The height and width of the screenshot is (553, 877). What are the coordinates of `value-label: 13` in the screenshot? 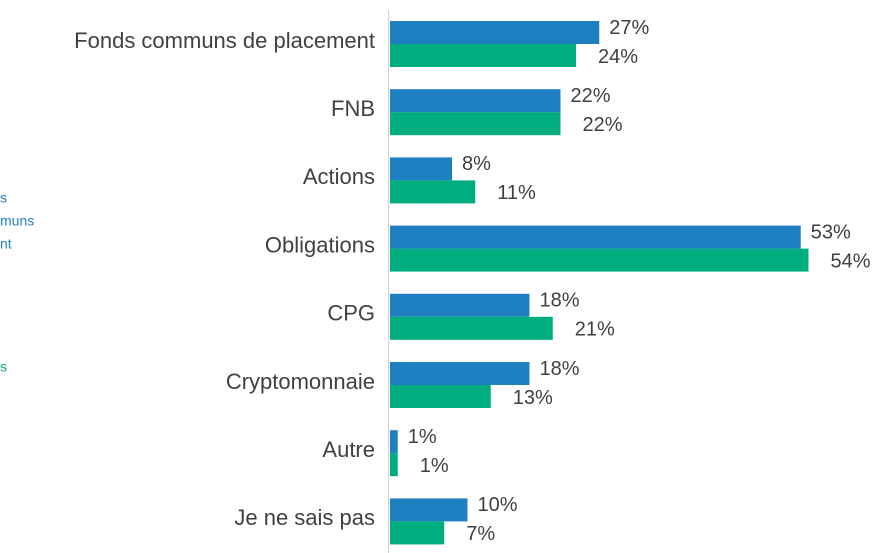 It's located at (524, 398).